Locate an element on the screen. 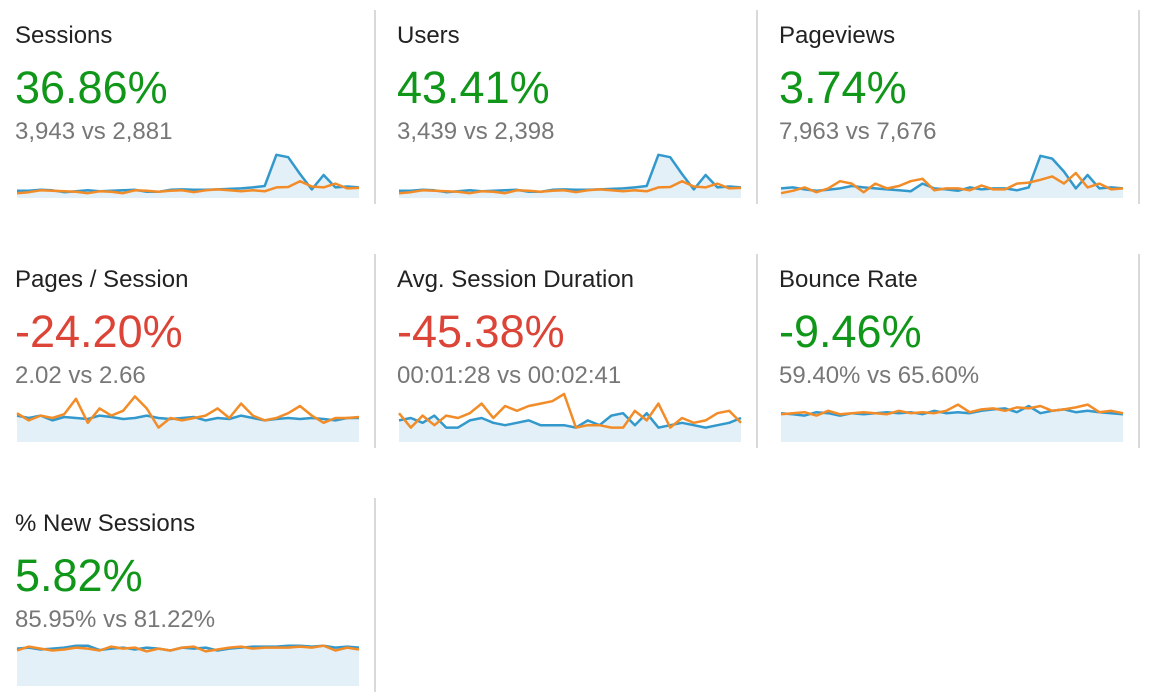 The height and width of the screenshot is (698, 1156). metric-comparison: 85.95% vs 81.22% is located at coordinates (115, 619).